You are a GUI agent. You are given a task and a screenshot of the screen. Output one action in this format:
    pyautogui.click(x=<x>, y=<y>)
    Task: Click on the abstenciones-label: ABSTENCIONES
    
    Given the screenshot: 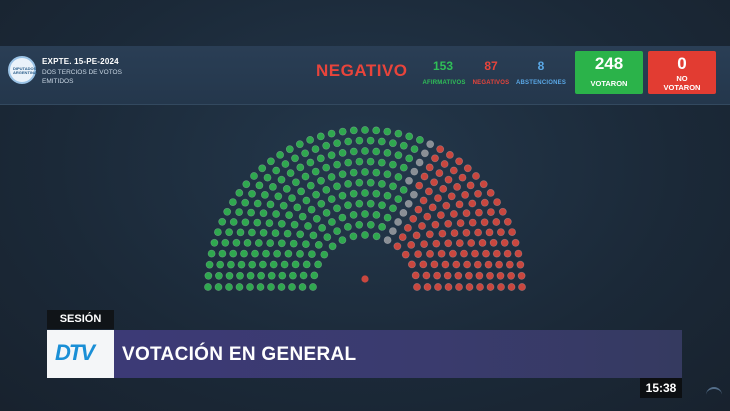 What is the action you would take?
    pyautogui.click(x=541, y=83)
    